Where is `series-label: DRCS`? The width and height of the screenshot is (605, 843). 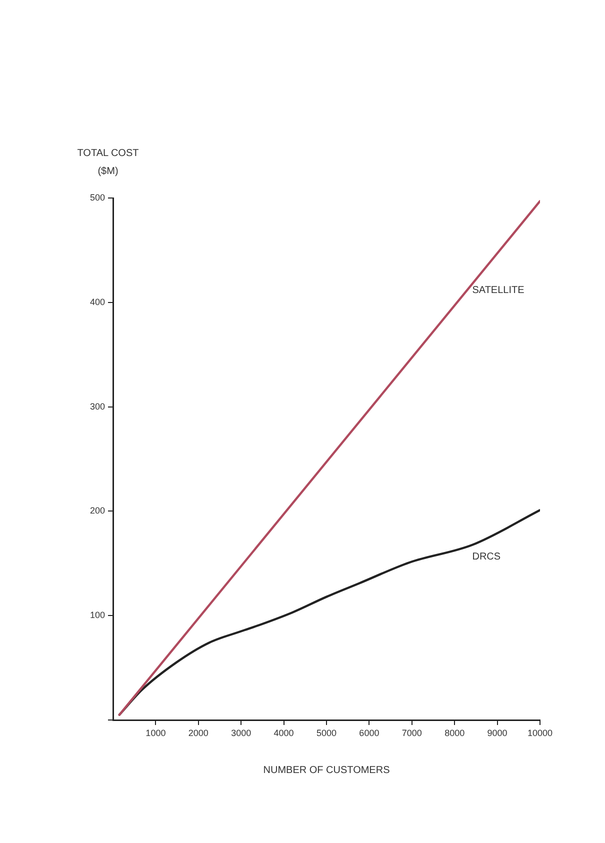 series-label: DRCS is located at coordinates (486, 557).